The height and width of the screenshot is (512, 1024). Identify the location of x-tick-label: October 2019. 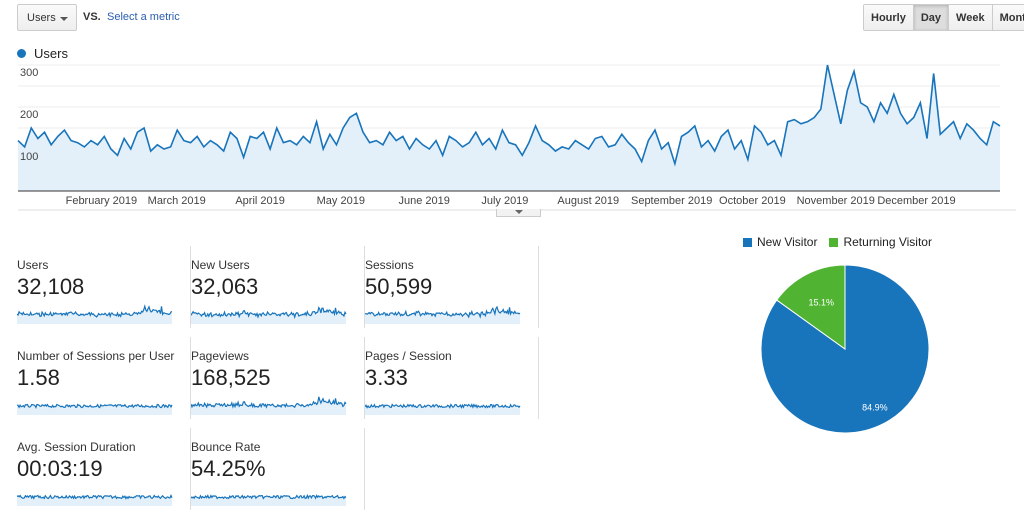
(752, 201).